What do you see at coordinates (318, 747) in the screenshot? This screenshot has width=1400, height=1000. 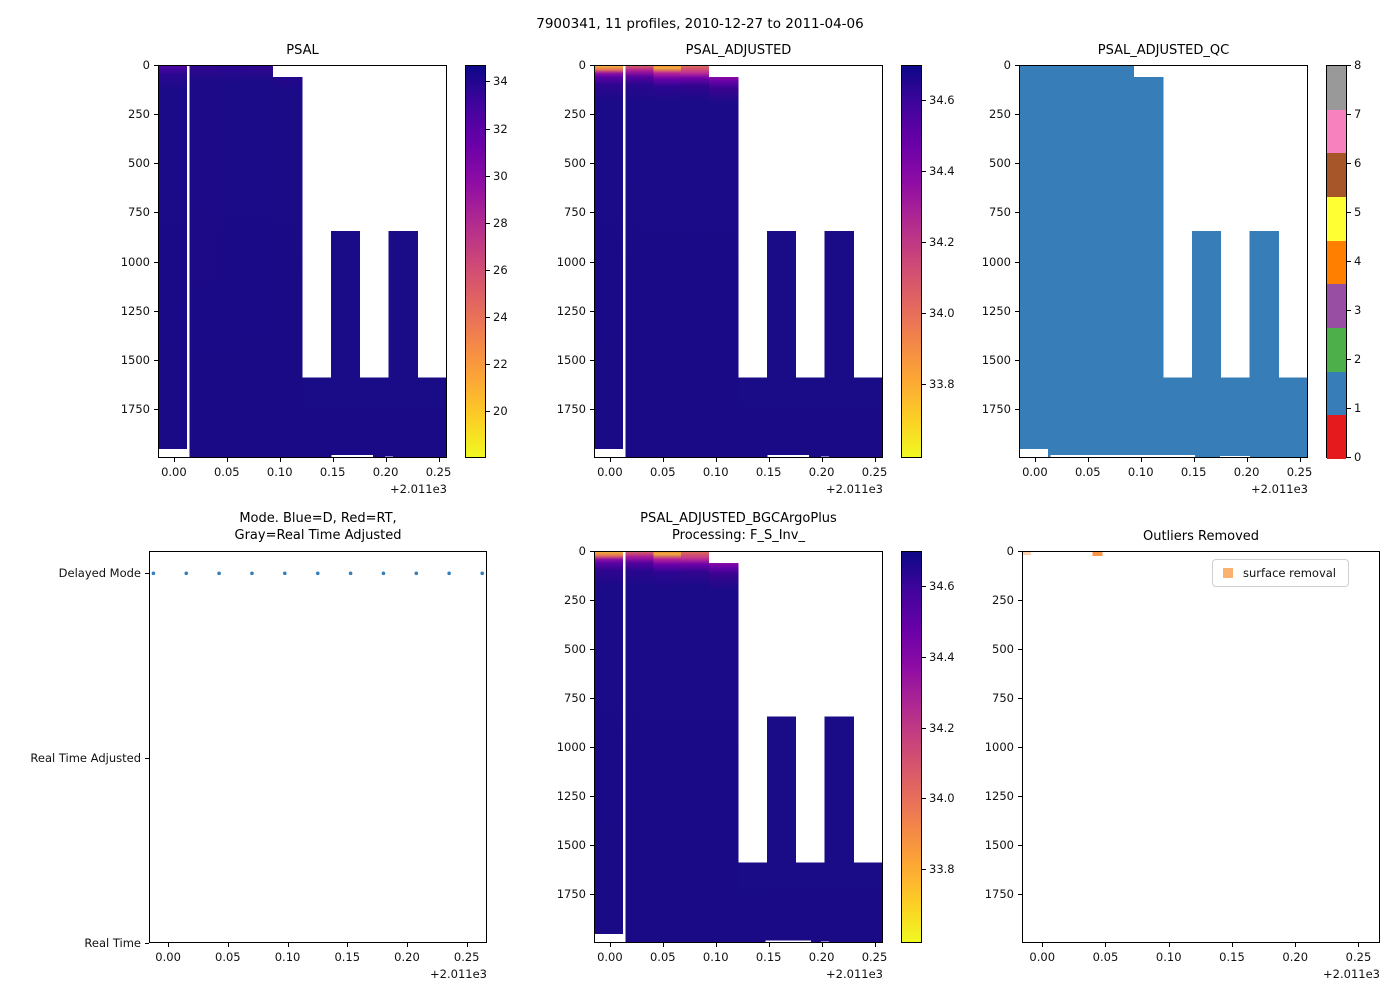 I see `panel-mode-axes` at bounding box center [318, 747].